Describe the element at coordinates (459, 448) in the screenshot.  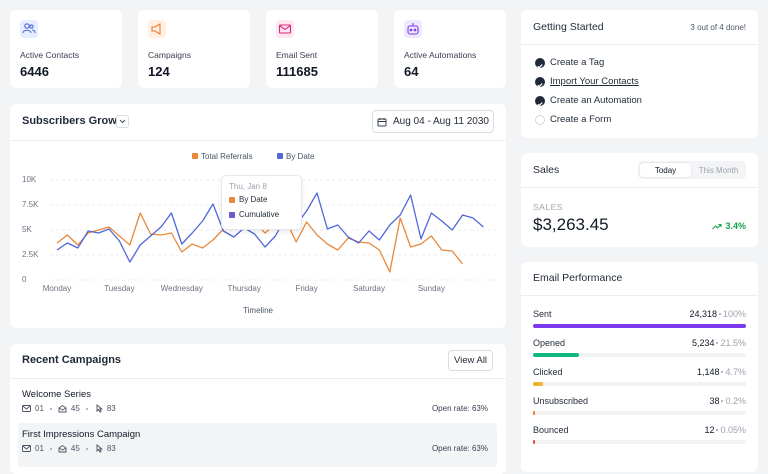
I see `open-rate: Open rate: 63%` at that location.